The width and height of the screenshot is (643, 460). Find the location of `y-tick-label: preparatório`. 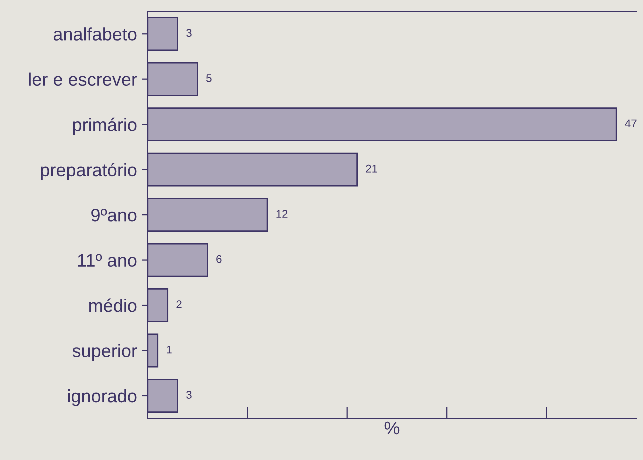

y-tick-label: preparatório is located at coordinates (89, 171).